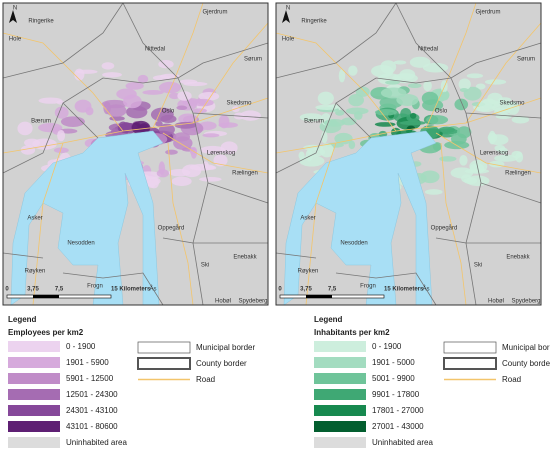 The width and height of the screenshot is (550, 450). What do you see at coordinates (441, 112) in the screenshot?
I see `place-label: Oslo` at bounding box center [441, 112].